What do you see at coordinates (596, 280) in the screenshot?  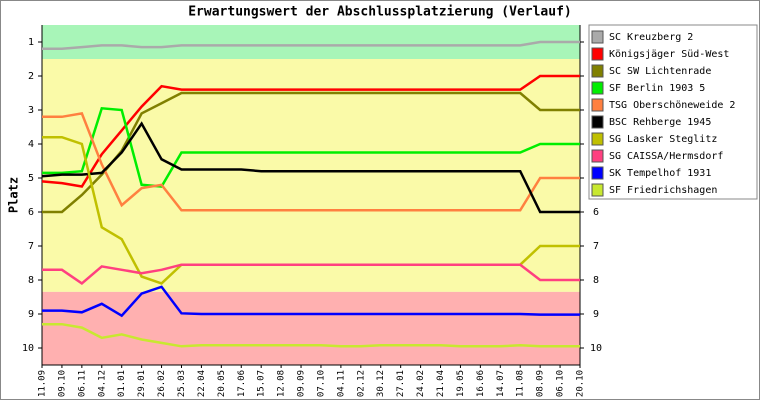 I see `y-tick-label-right: 8` at bounding box center [596, 280].